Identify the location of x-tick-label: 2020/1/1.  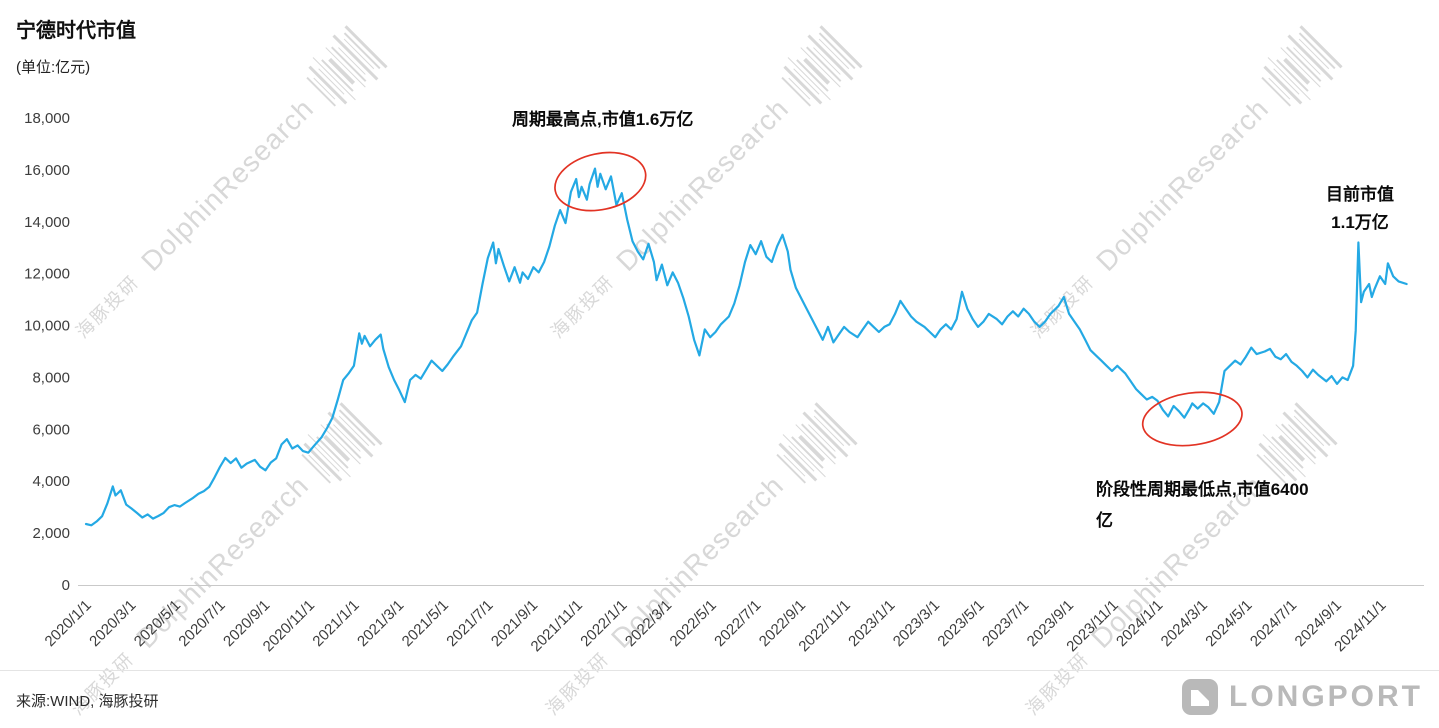
(68, 623).